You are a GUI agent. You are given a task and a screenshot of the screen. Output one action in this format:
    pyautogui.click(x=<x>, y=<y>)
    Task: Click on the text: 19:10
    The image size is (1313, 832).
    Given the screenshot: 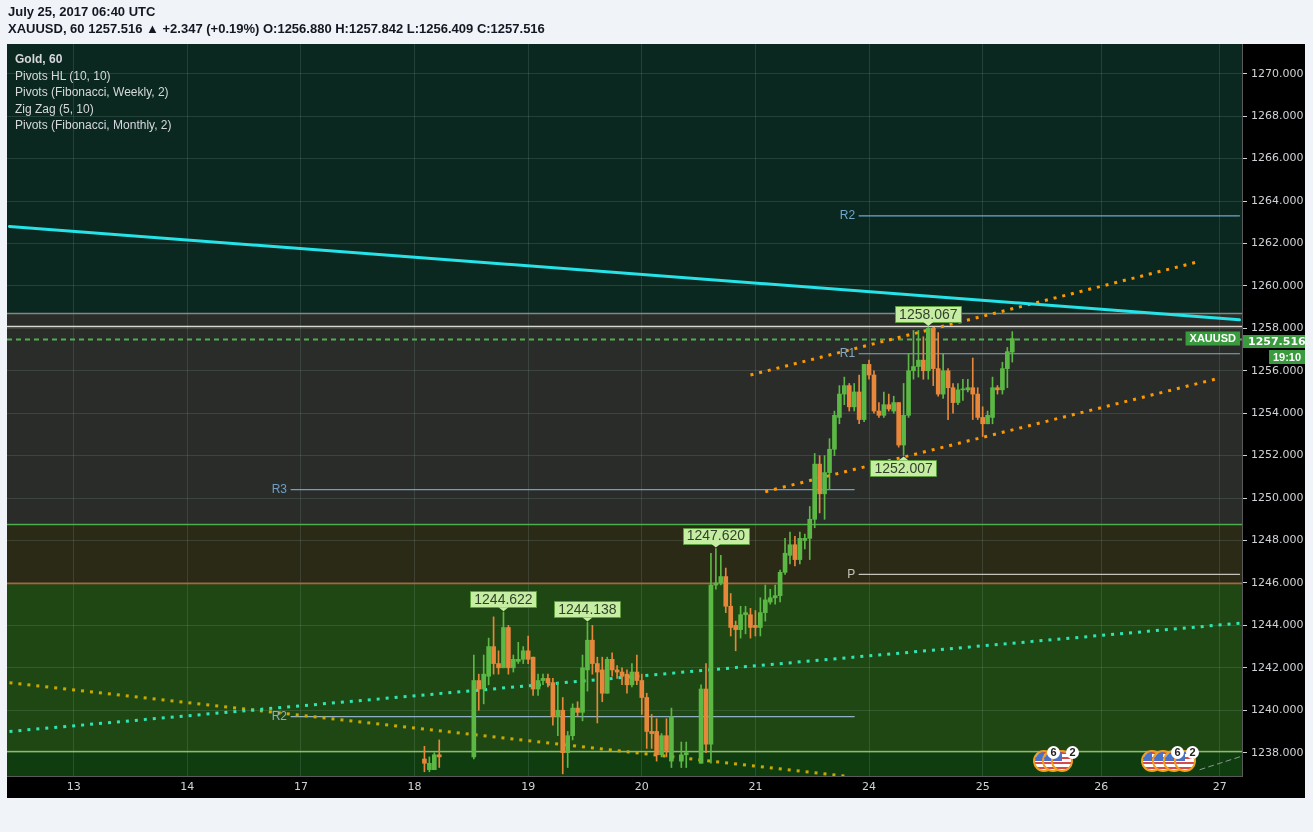 What is the action you would take?
    pyautogui.click(x=1287, y=357)
    